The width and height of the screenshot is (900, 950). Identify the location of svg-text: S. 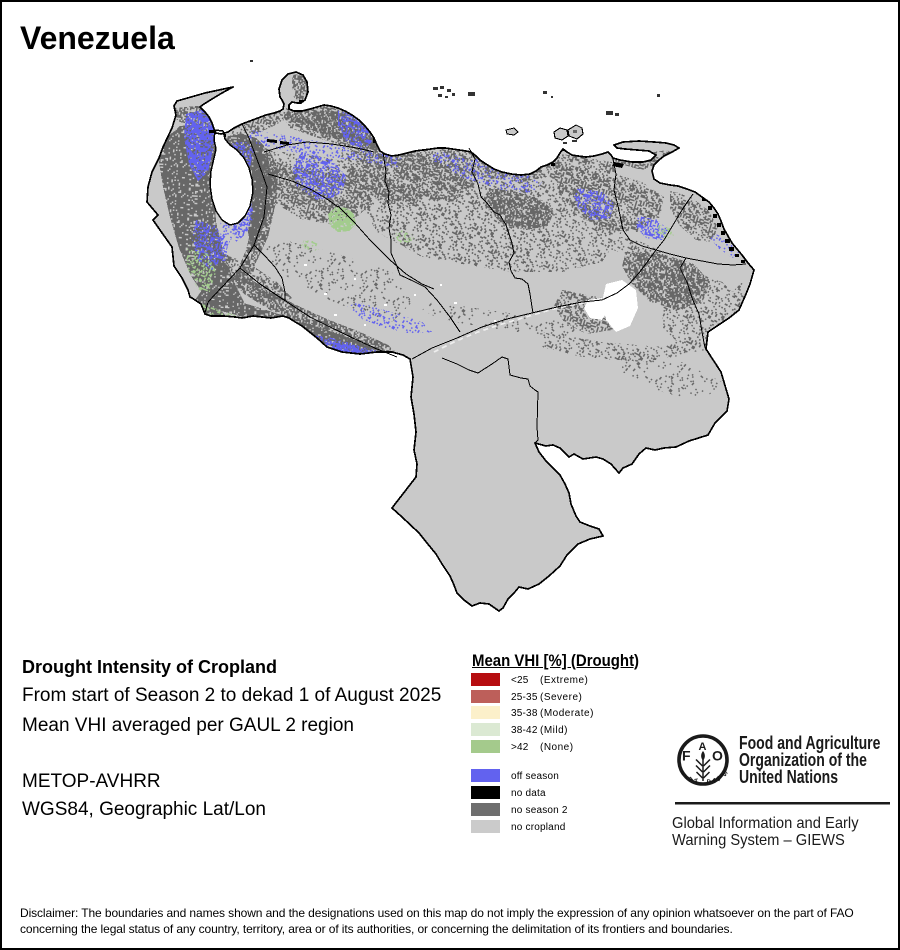
(725, 774).